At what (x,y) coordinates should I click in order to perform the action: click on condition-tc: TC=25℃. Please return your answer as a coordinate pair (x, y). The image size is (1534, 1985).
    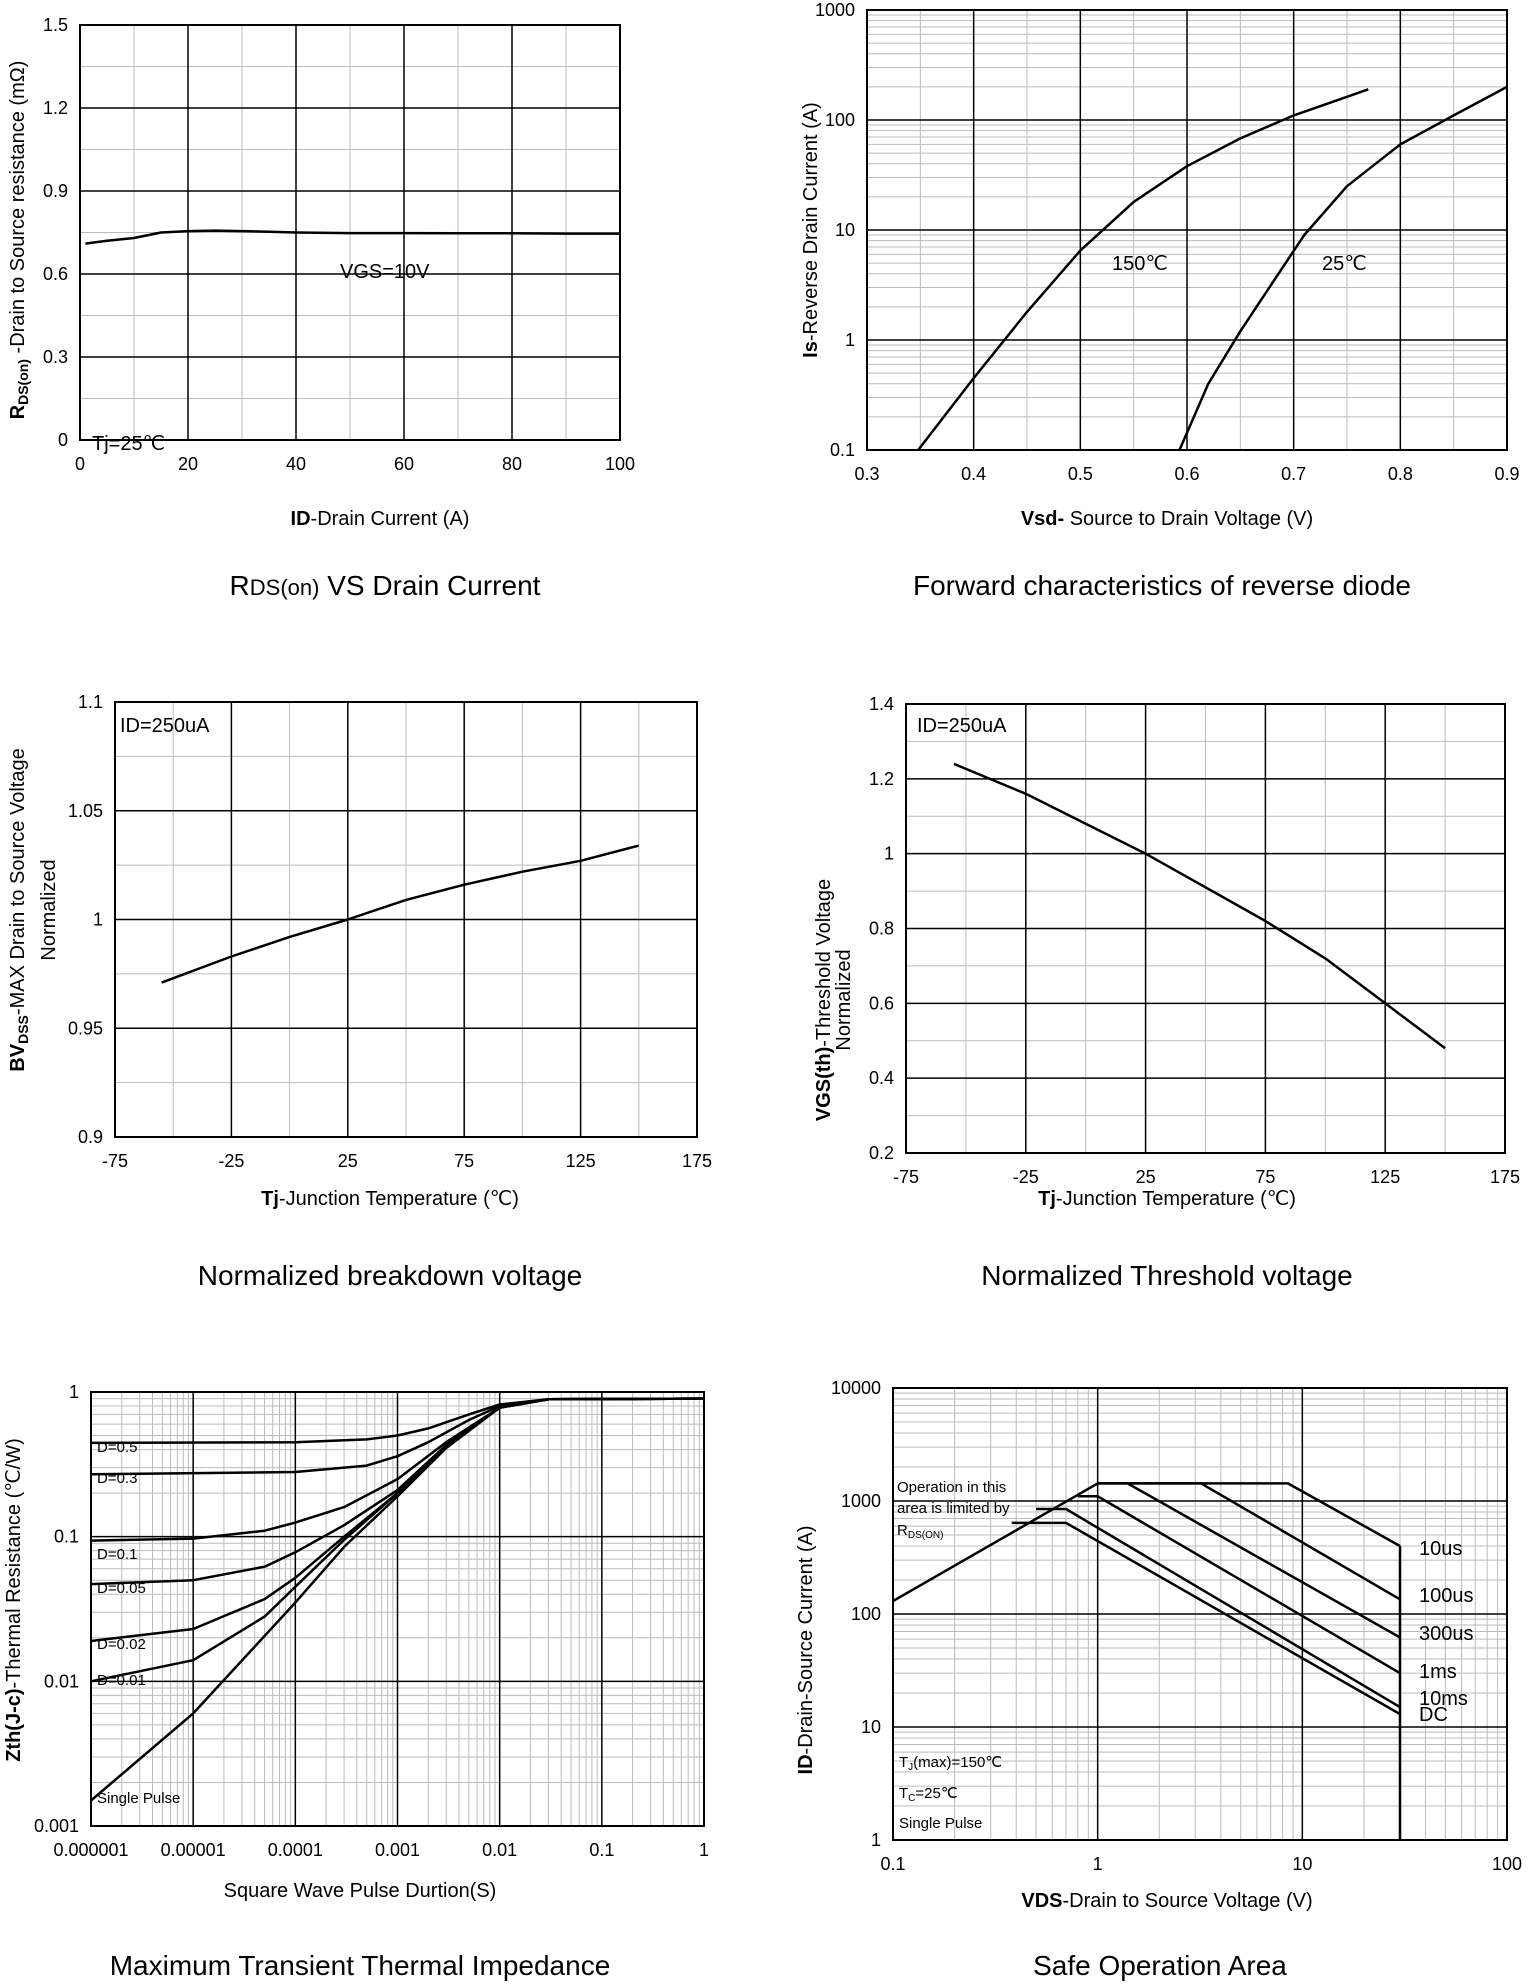
    Looking at the image, I should click on (928, 1794).